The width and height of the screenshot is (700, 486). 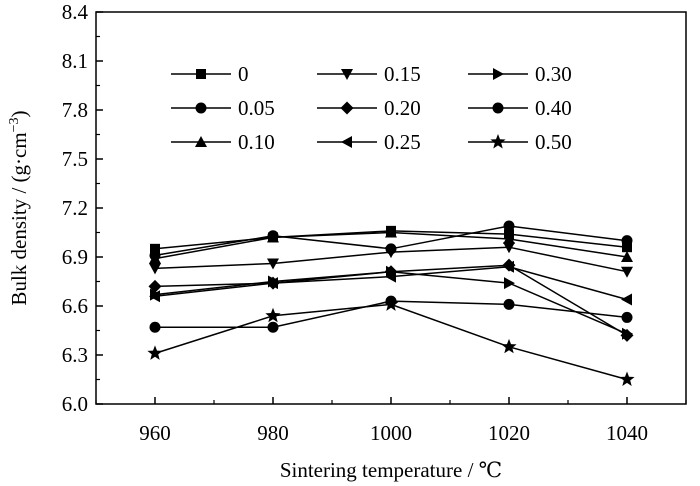 What do you see at coordinates (553, 142) in the screenshot?
I see `legend-label: 0.50` at bounding box center [553, 142].